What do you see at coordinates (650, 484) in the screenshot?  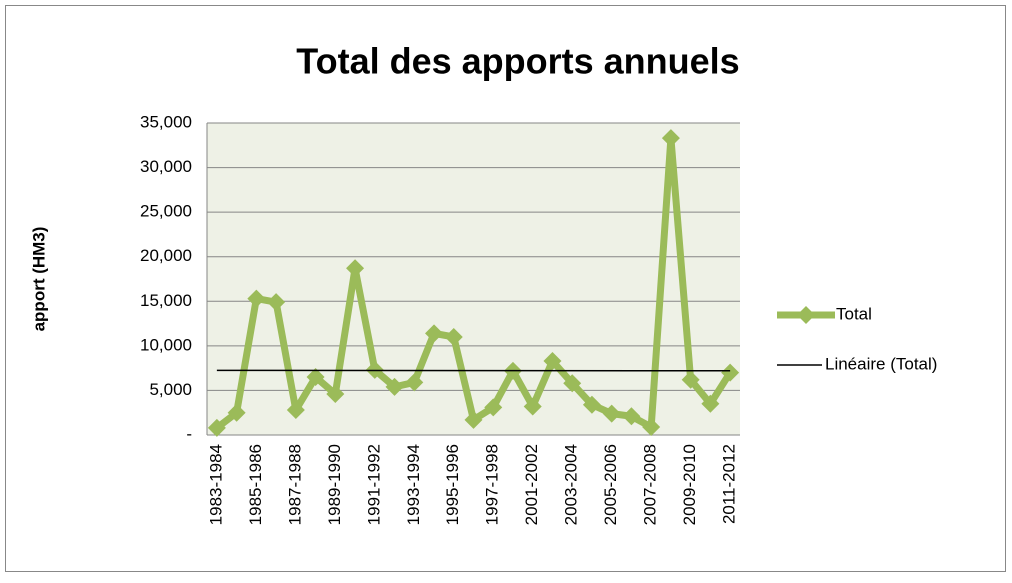 I see `x-tick-label: 2007-2008` at bounding box center [650, 484].